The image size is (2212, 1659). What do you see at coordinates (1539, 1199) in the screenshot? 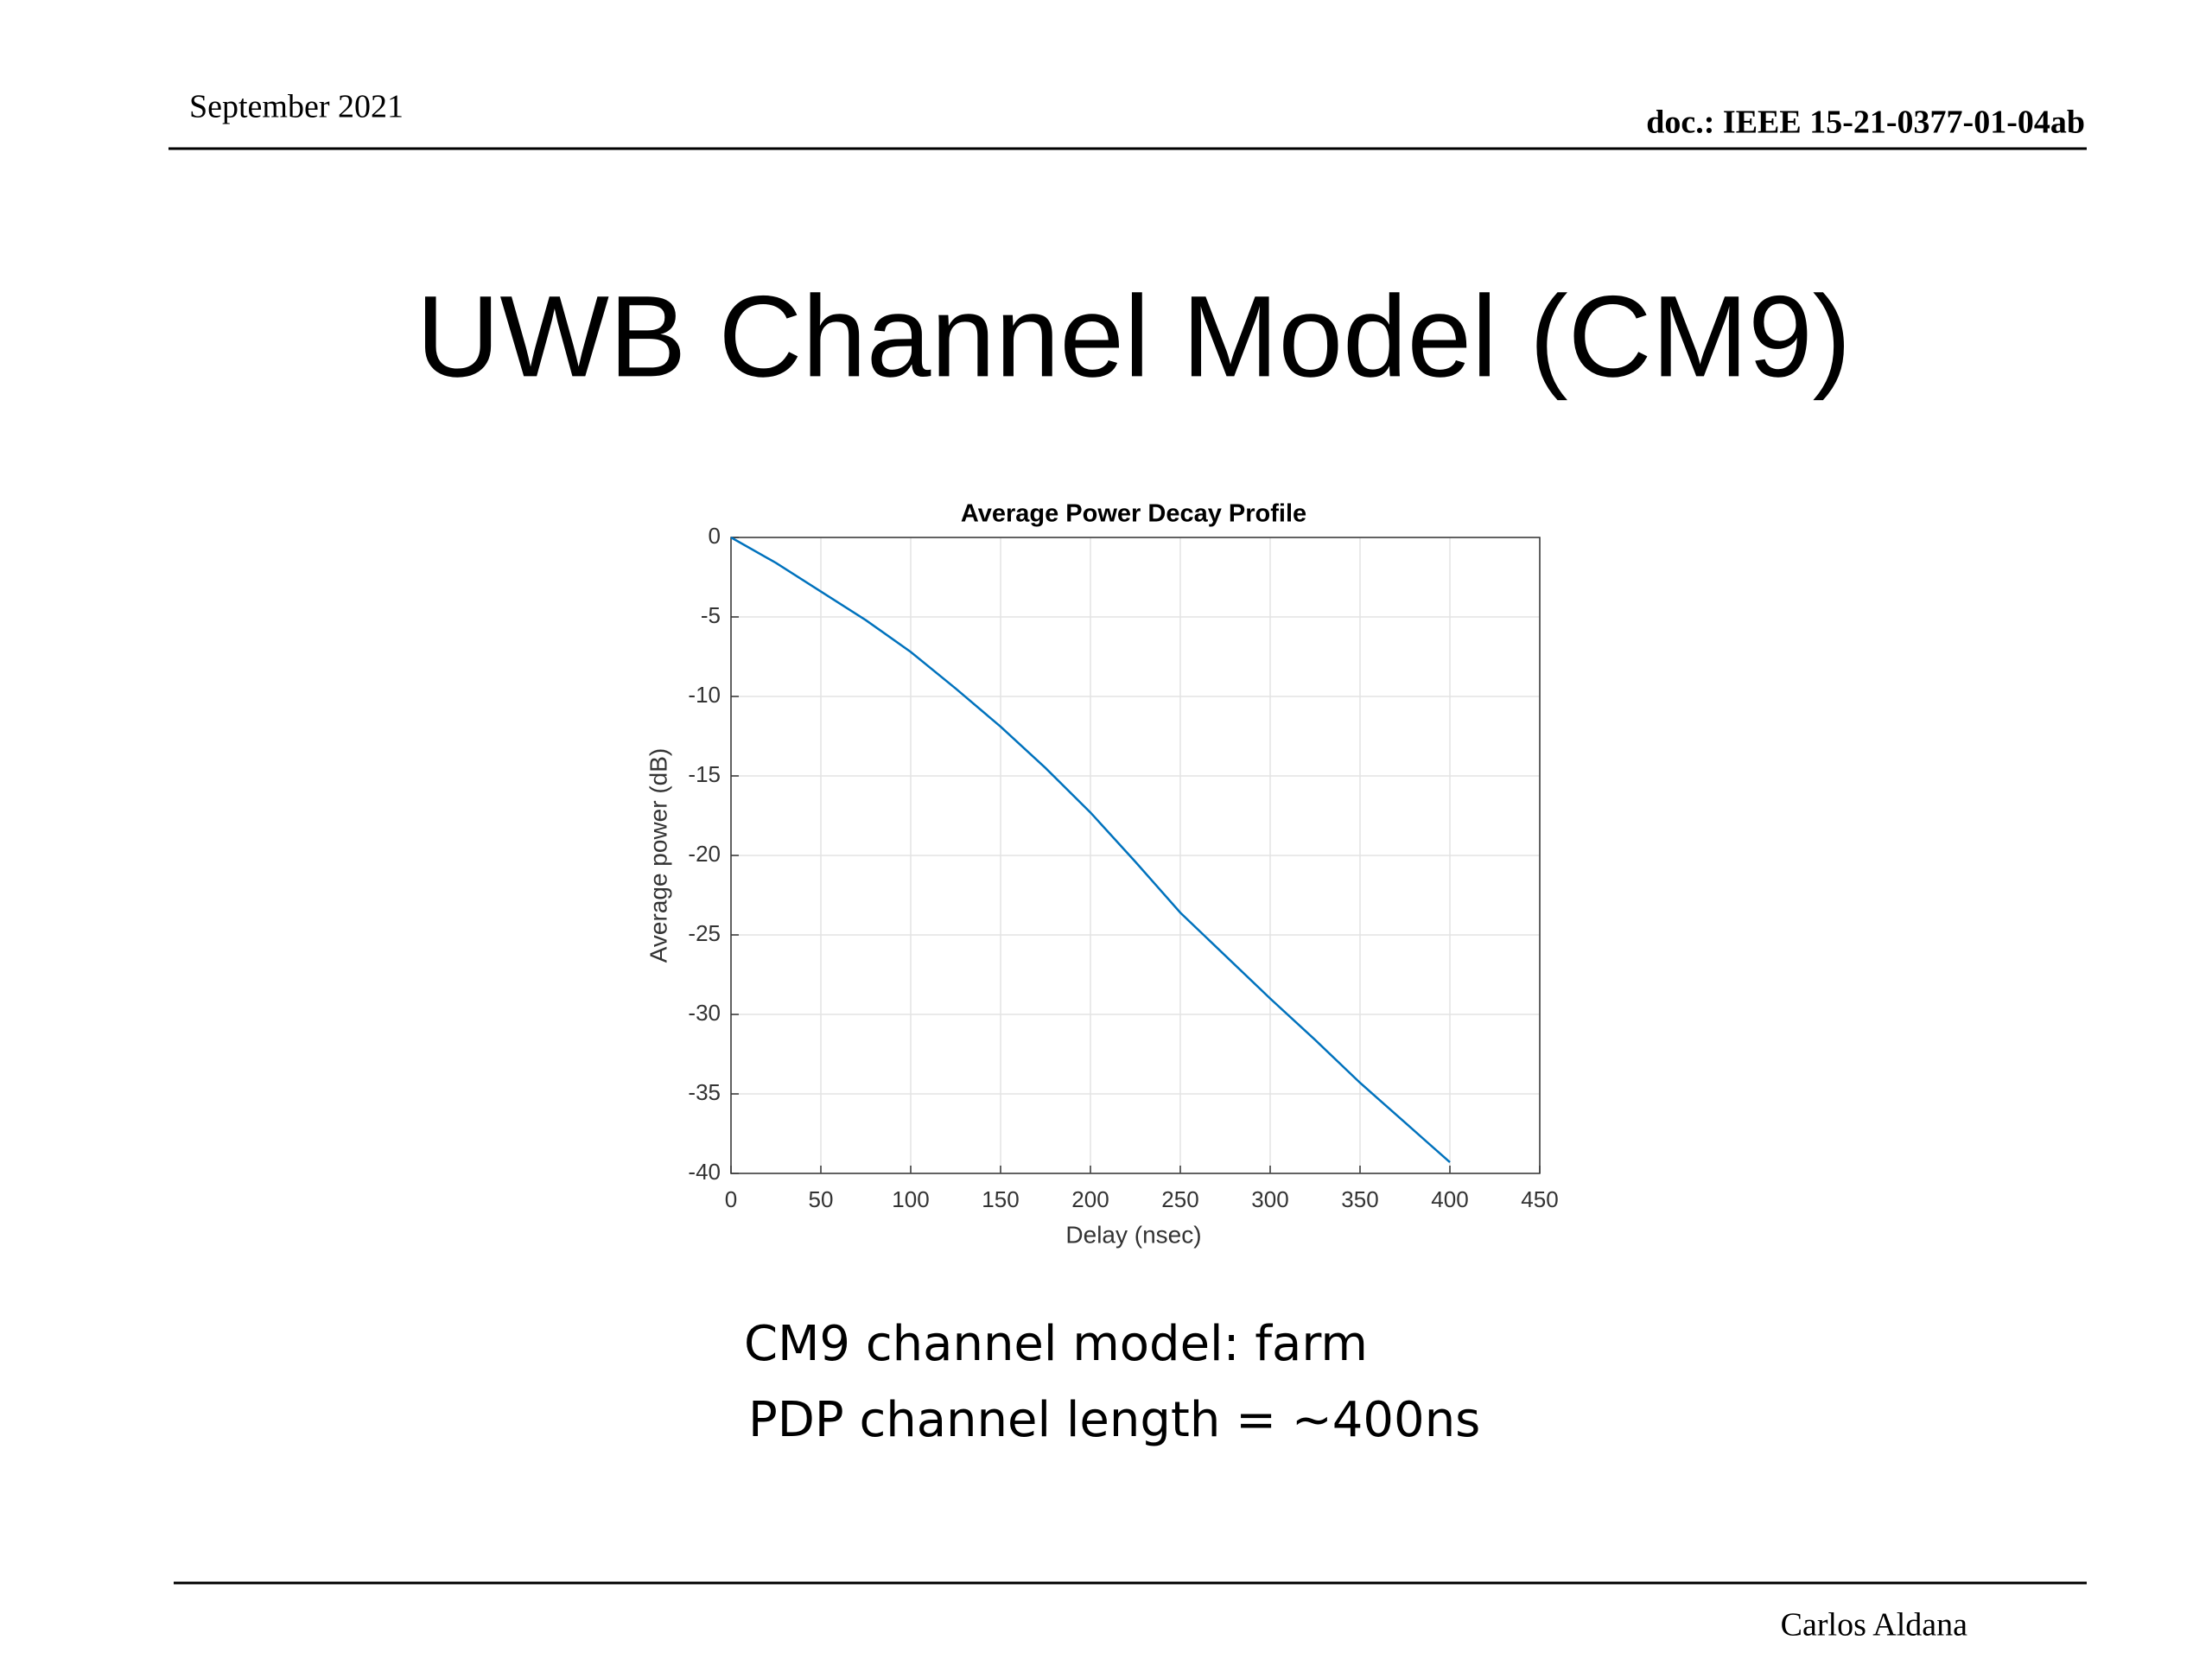
I see `x-tick-label: 450` at bounding box center [1539, 1199].